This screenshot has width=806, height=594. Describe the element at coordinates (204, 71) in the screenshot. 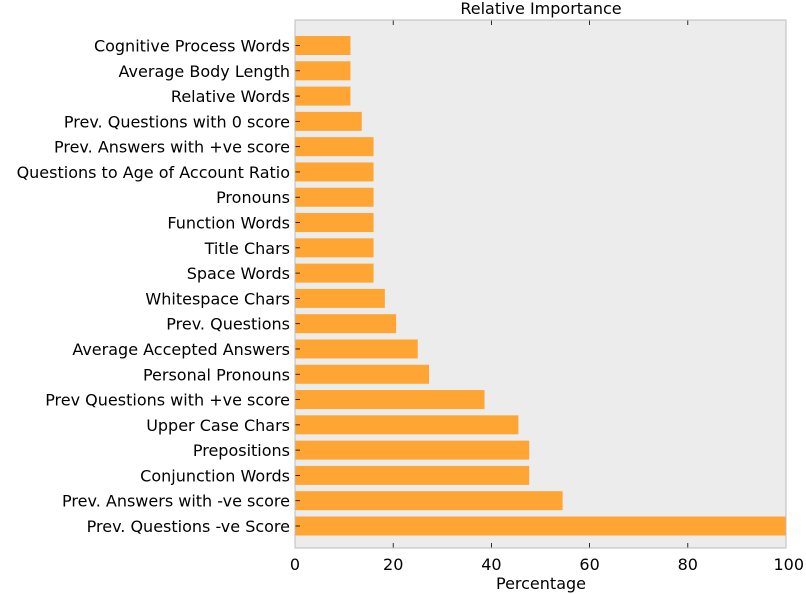

I see `category-label-1: Average Body Length` at that location.